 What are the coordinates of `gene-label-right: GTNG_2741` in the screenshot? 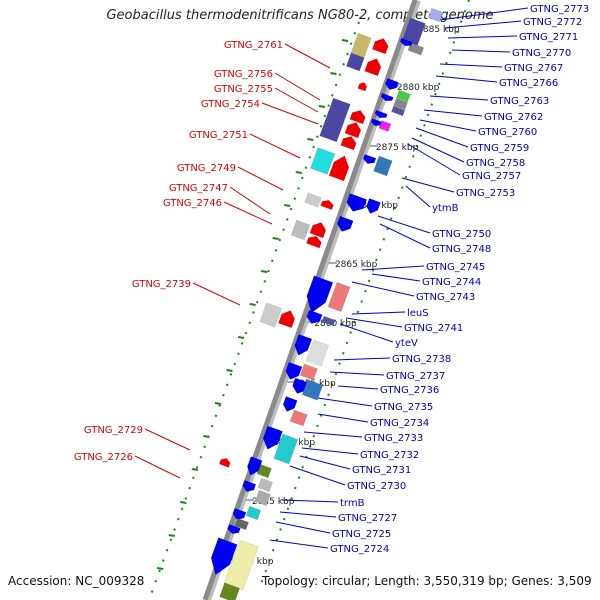 It's located at (433, 328).